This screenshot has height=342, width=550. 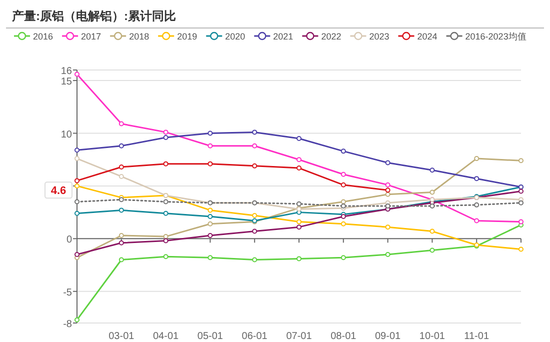 What do you see at coordinates (210, 336) in the screenshot?
I see `x-tick-label: 05-01` at bounding box center [210, 336].